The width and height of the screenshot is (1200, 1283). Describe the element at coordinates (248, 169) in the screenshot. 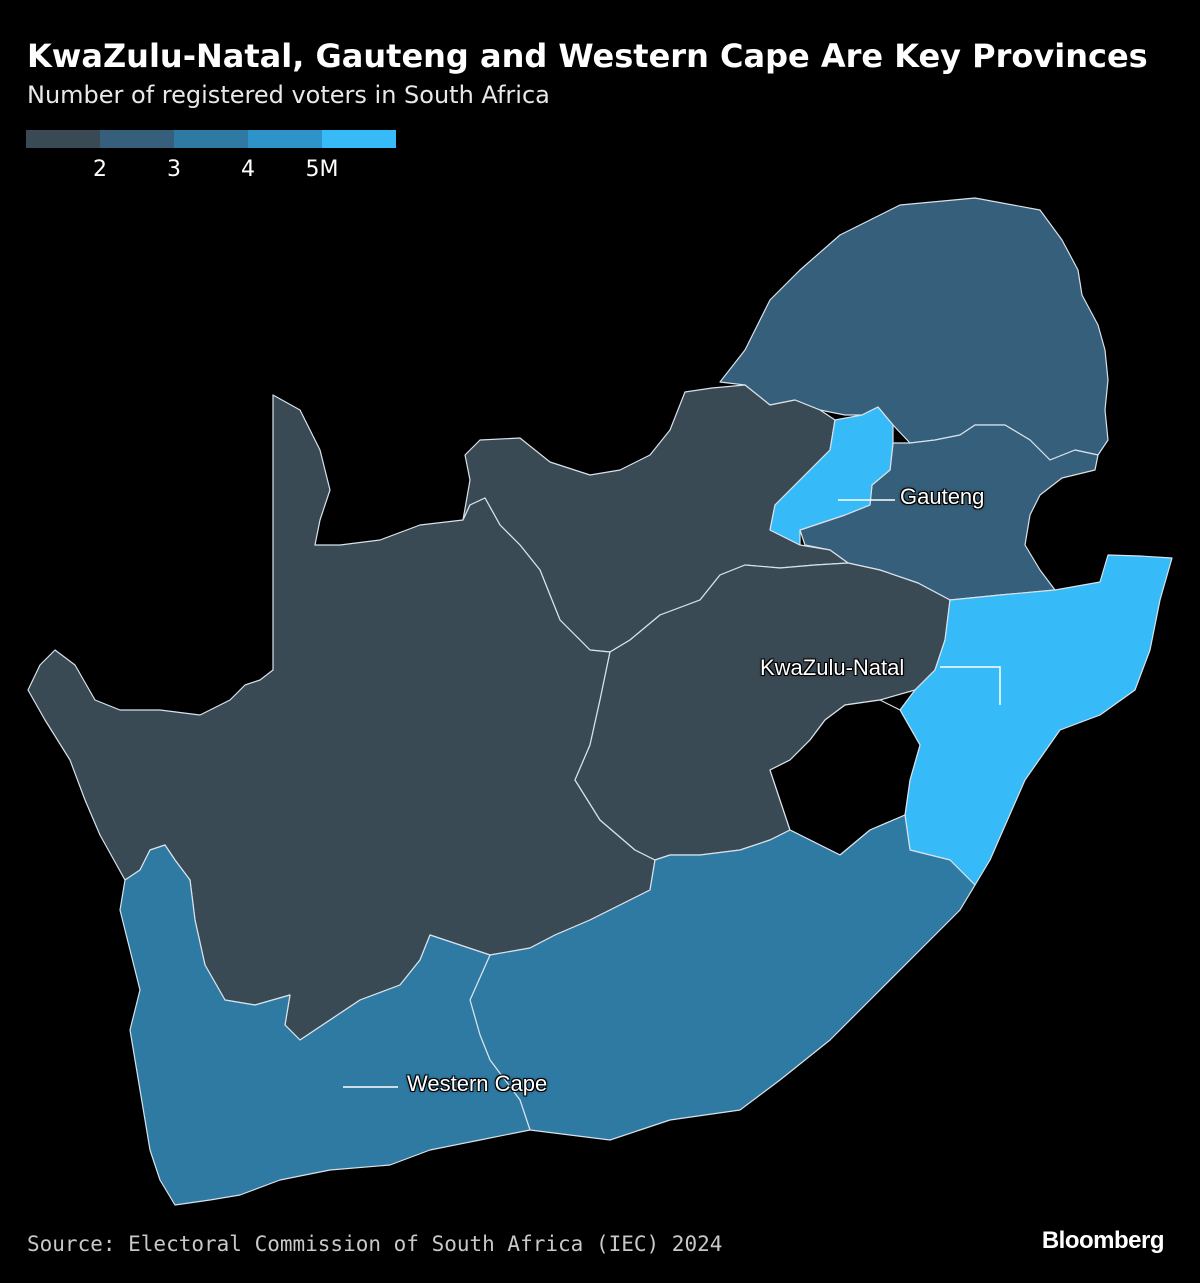

I see `legend-tick-4: 4` at that location.